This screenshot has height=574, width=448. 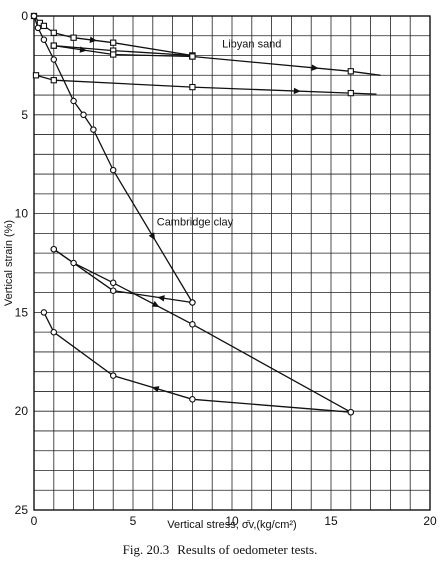 I want to click on x-axis-label: Vertical stress, σ̄v,(kg/cm²), so click(x=231, y=525).